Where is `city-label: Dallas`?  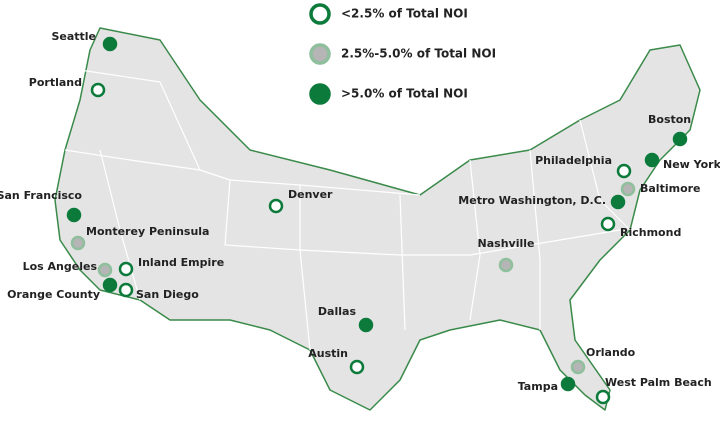 city-label: Dallas is located at coordinates (337, 311).